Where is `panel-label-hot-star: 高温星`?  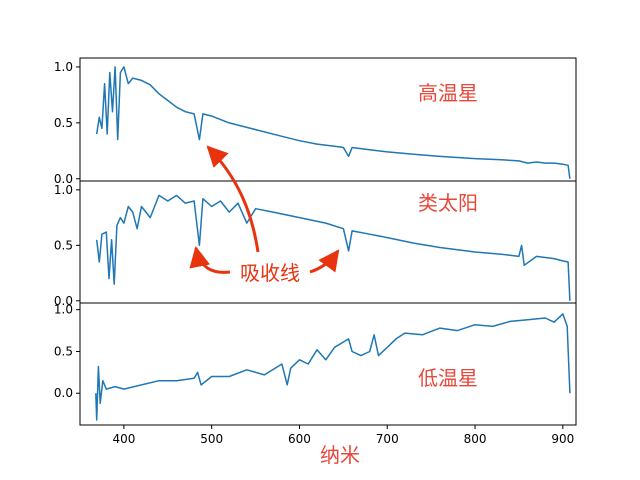 panel-label-hot-star: 高温星 is located at coordinates (448, 93).